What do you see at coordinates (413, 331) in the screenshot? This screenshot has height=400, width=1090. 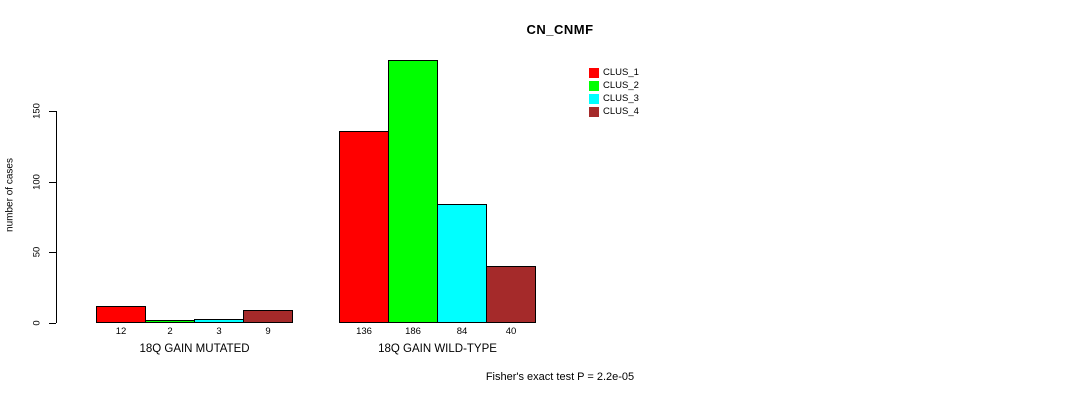 I see `bar-value-label: 186` at bounding box center [413, 331].